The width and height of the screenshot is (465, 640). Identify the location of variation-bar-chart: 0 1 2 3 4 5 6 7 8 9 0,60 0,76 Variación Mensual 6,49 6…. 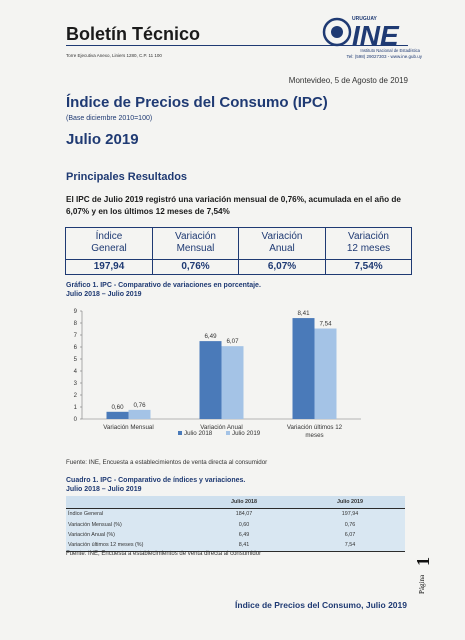
(217, 374).